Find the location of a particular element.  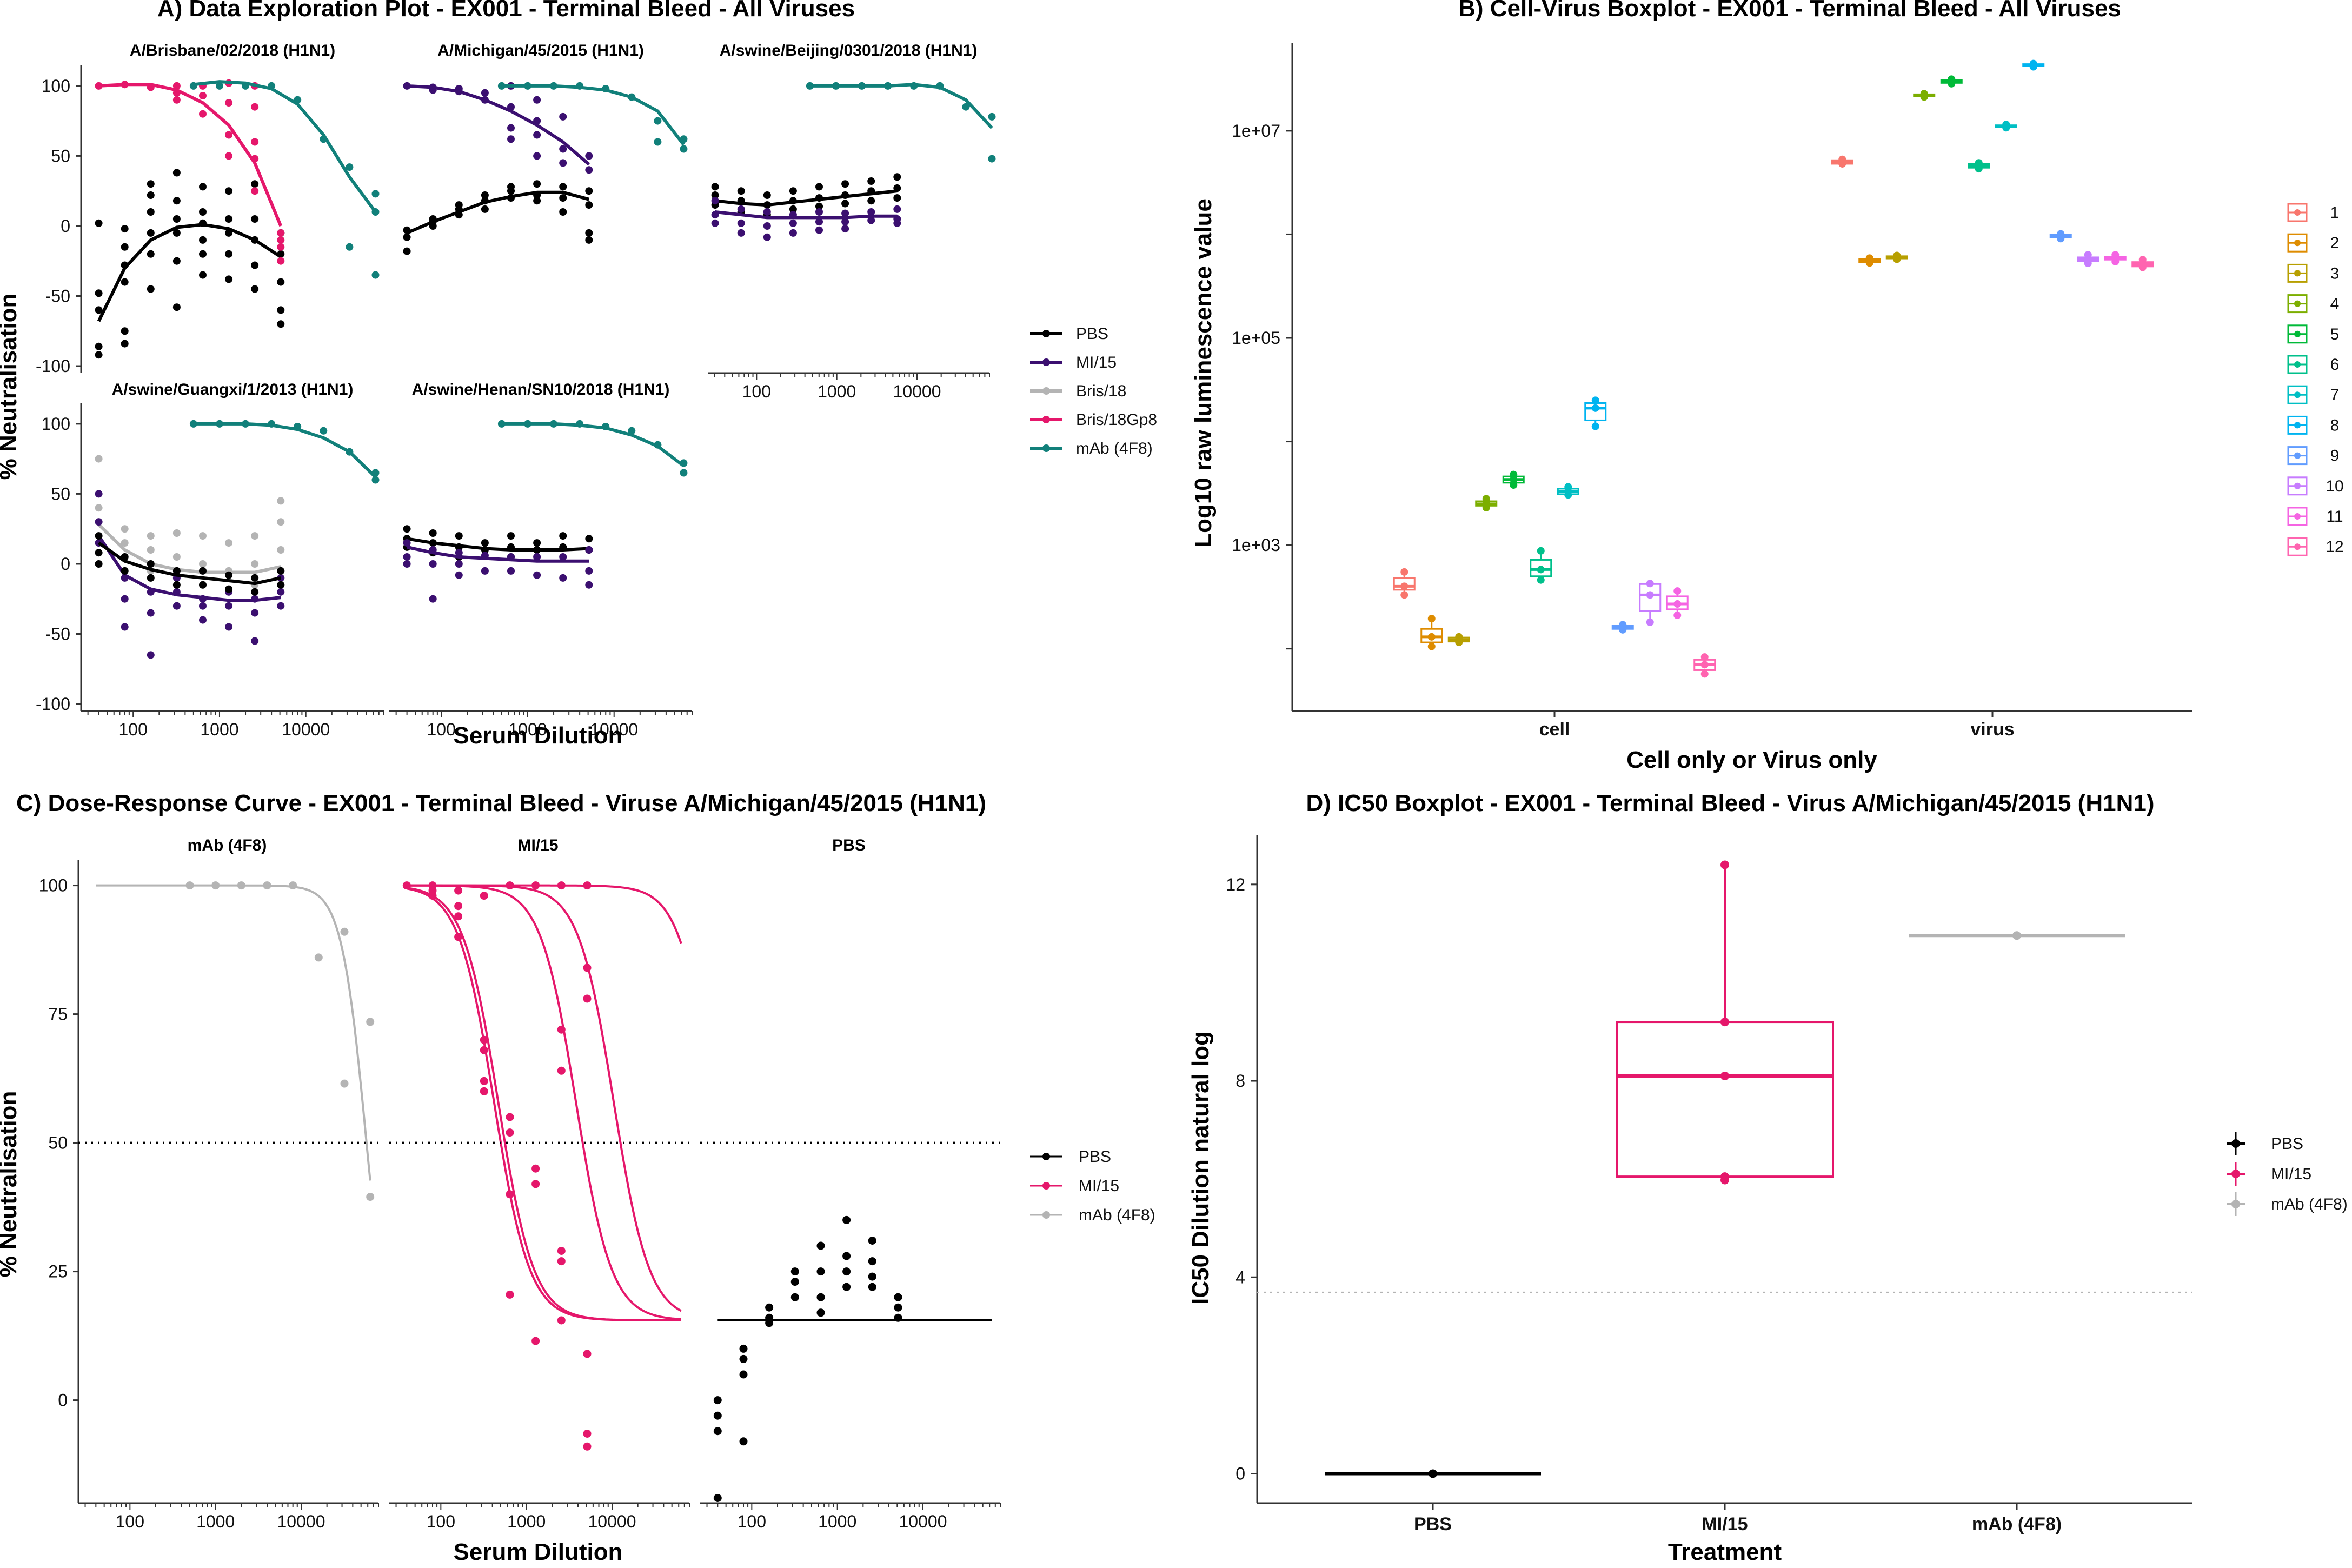

y-tick-label: 0 is located at coordinates (1240, 1474).